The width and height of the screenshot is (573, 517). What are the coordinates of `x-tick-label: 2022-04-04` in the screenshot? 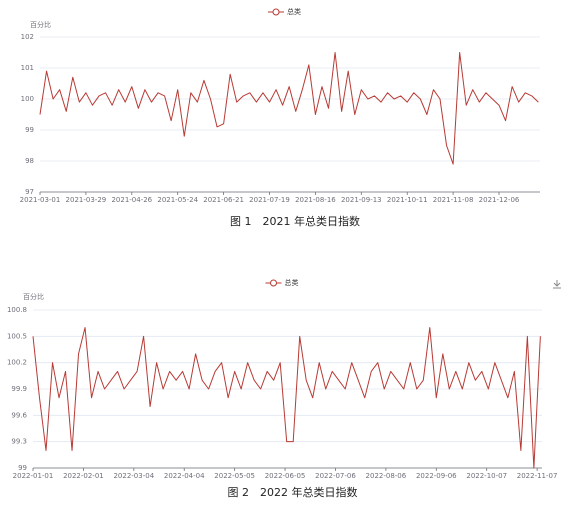 It's located at (184, 476).